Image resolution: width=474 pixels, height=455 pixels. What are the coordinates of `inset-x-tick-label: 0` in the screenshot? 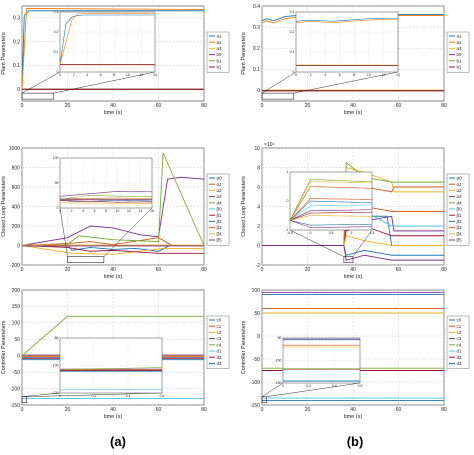 It's located at (296, 75).